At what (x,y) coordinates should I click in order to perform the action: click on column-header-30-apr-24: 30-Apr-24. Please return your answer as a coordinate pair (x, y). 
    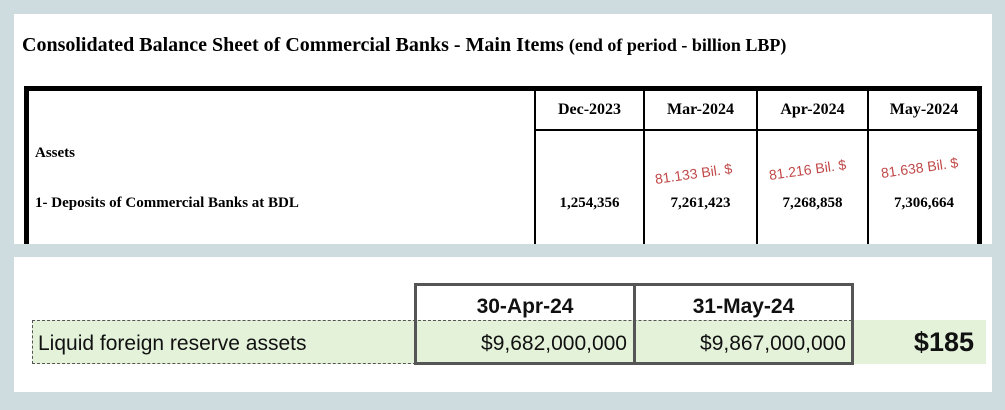
    Looking at the image, I should click on (525, 306).